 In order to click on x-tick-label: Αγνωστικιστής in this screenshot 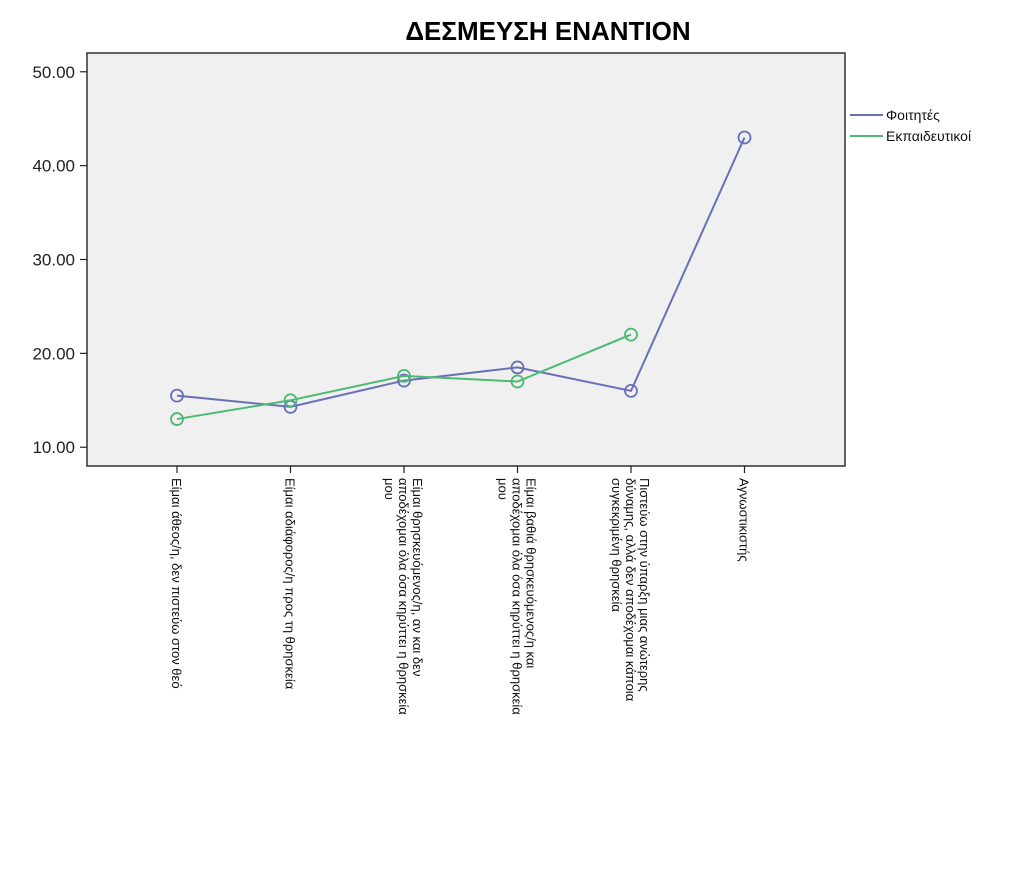, I will do `click(744, 520)`.